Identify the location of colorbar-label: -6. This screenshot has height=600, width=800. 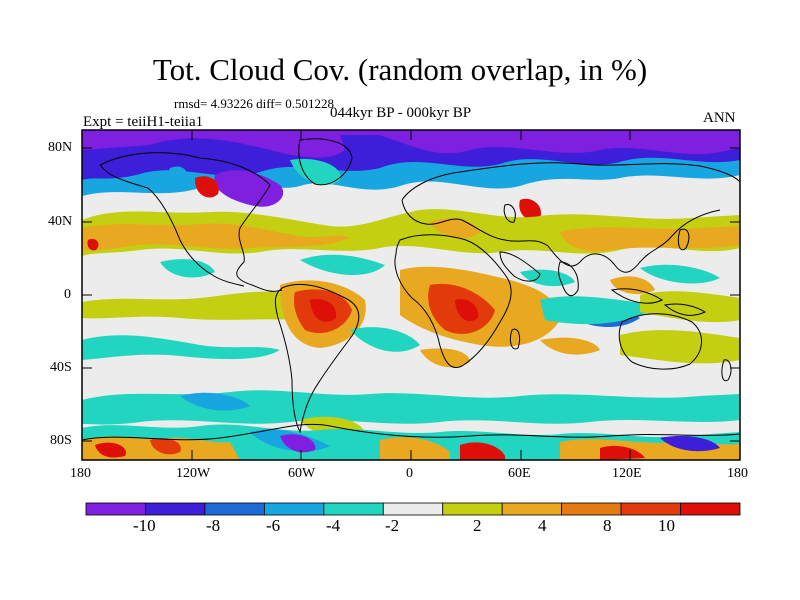
(273, 525).